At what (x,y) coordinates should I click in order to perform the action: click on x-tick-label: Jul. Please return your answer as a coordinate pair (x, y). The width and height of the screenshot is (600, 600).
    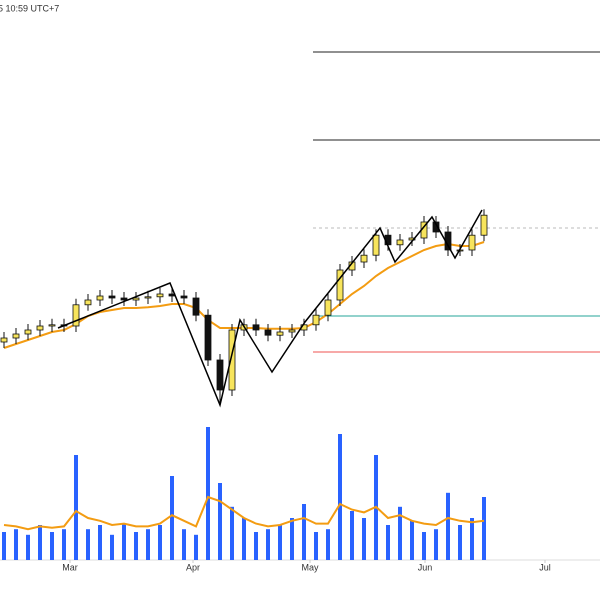
    Looking at the image, I should click on (545, 567).